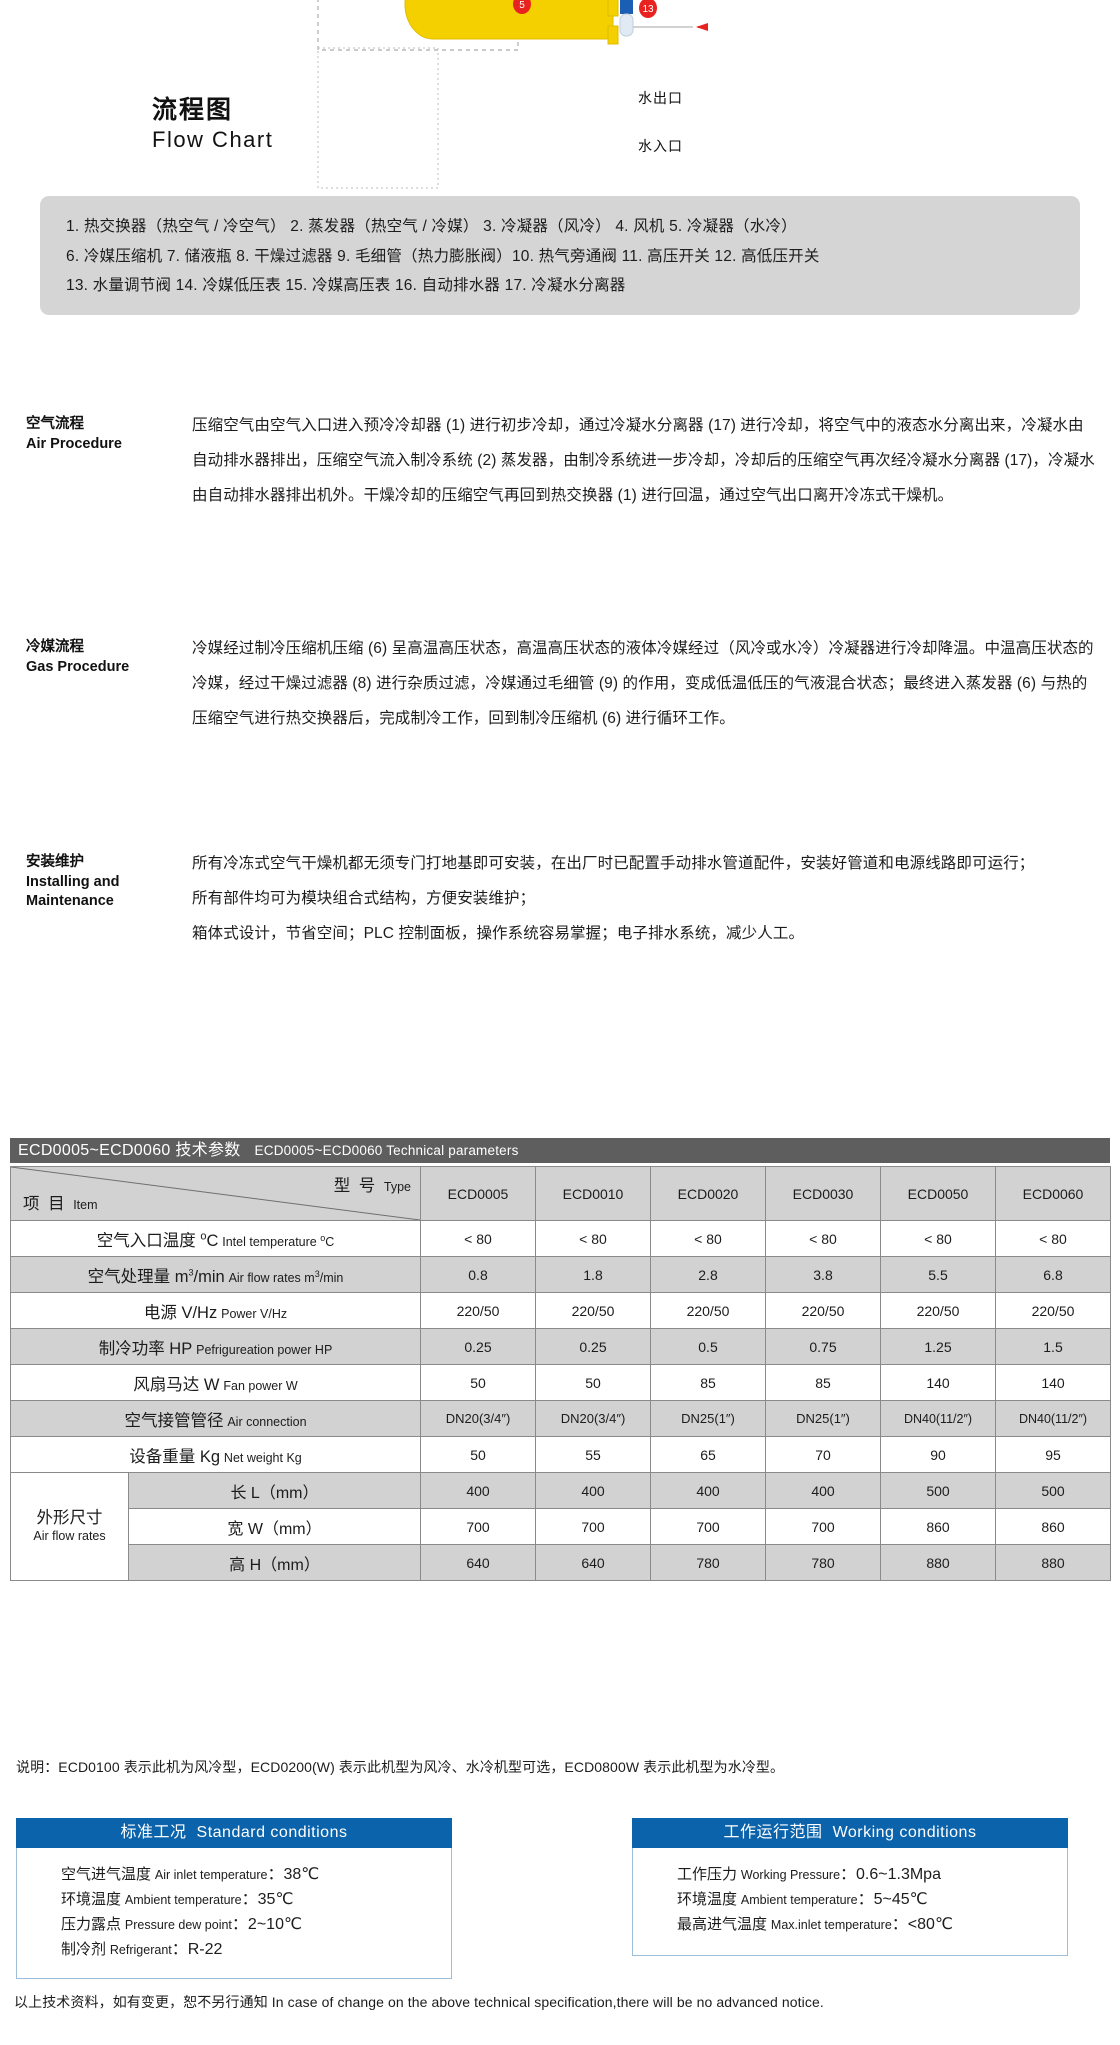 This screenshot has width=1120, height=2045. Describe the element at coordinates (177, 1899) in the screenshot. I see `standard-condition-line: 环境温度 Ambient temperature：35℃` at that location.